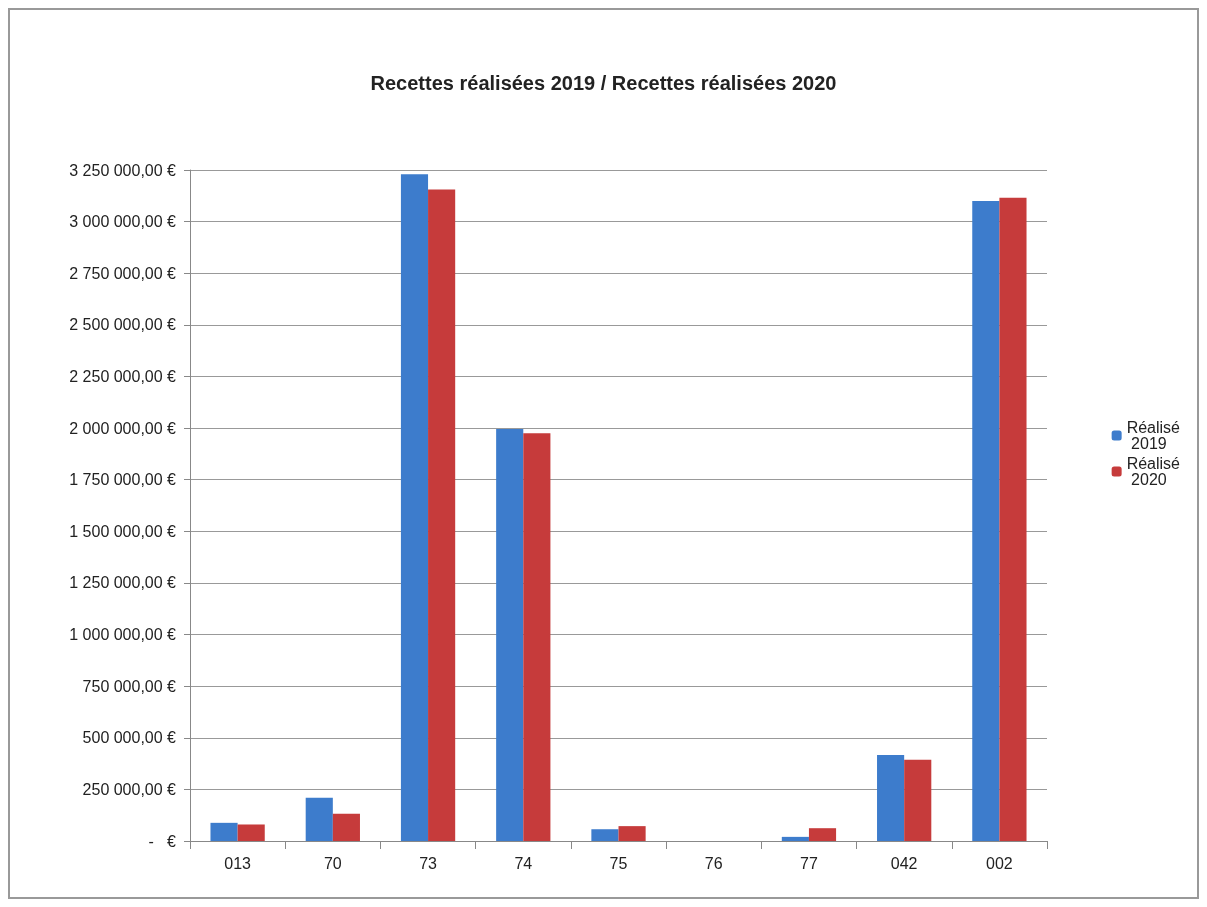  Describe the element at coordinates (129, 789) in the screenshot. I see `y-tick-label: 250 000,00 €` at that location.